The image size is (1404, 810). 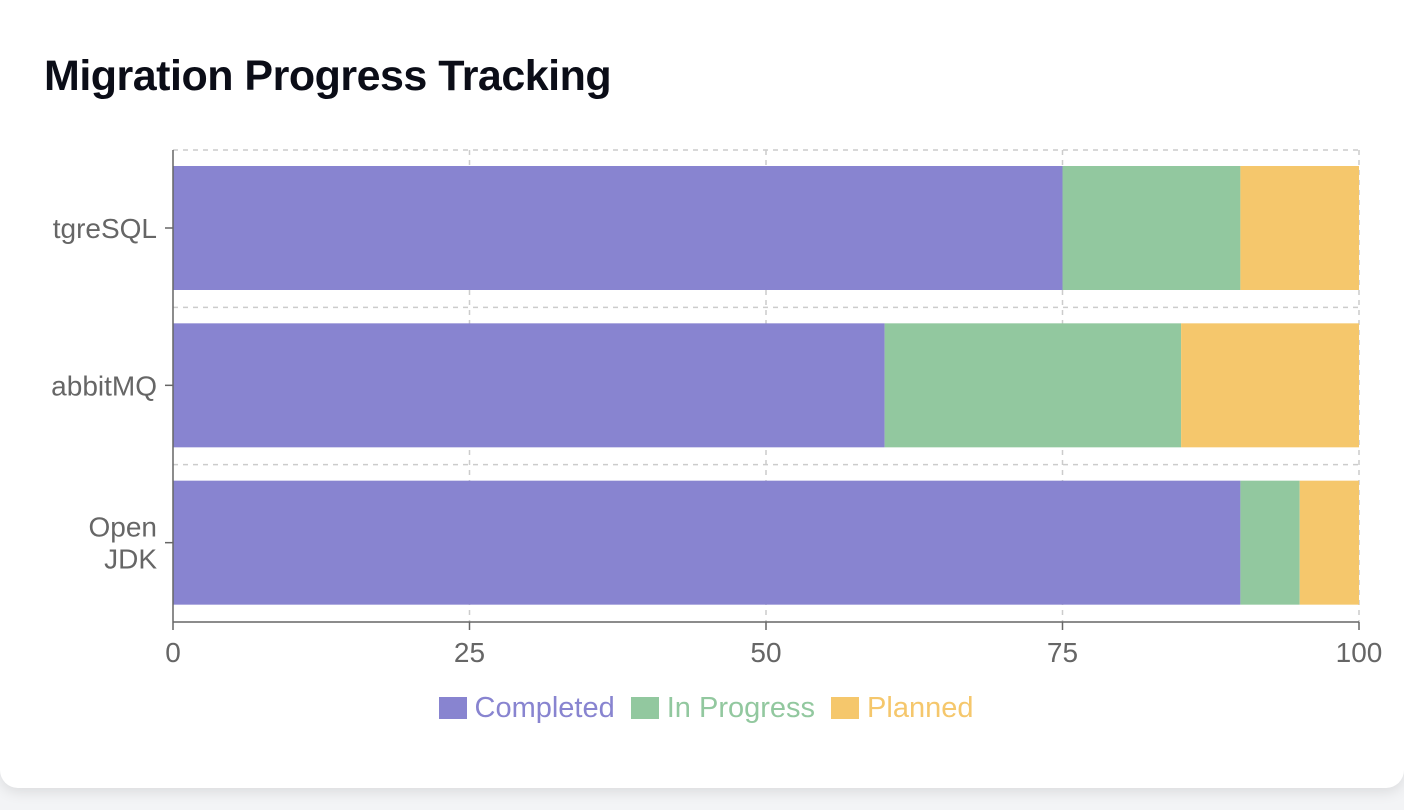 I want to click on chart-title: Migration Progress Tracking, so click(x=328, y=76).